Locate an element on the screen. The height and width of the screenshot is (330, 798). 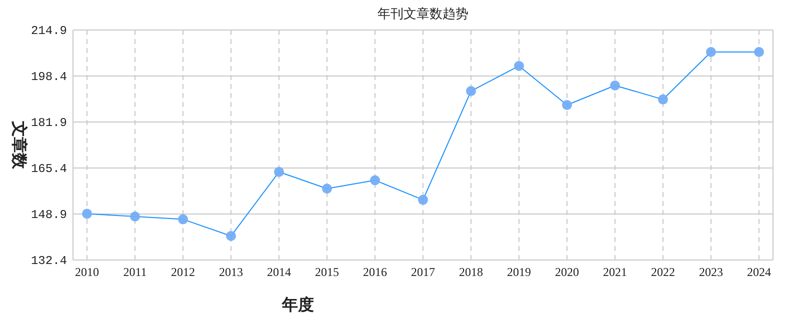
x-tick-label: 2019 is located at coordinates (519, 272).